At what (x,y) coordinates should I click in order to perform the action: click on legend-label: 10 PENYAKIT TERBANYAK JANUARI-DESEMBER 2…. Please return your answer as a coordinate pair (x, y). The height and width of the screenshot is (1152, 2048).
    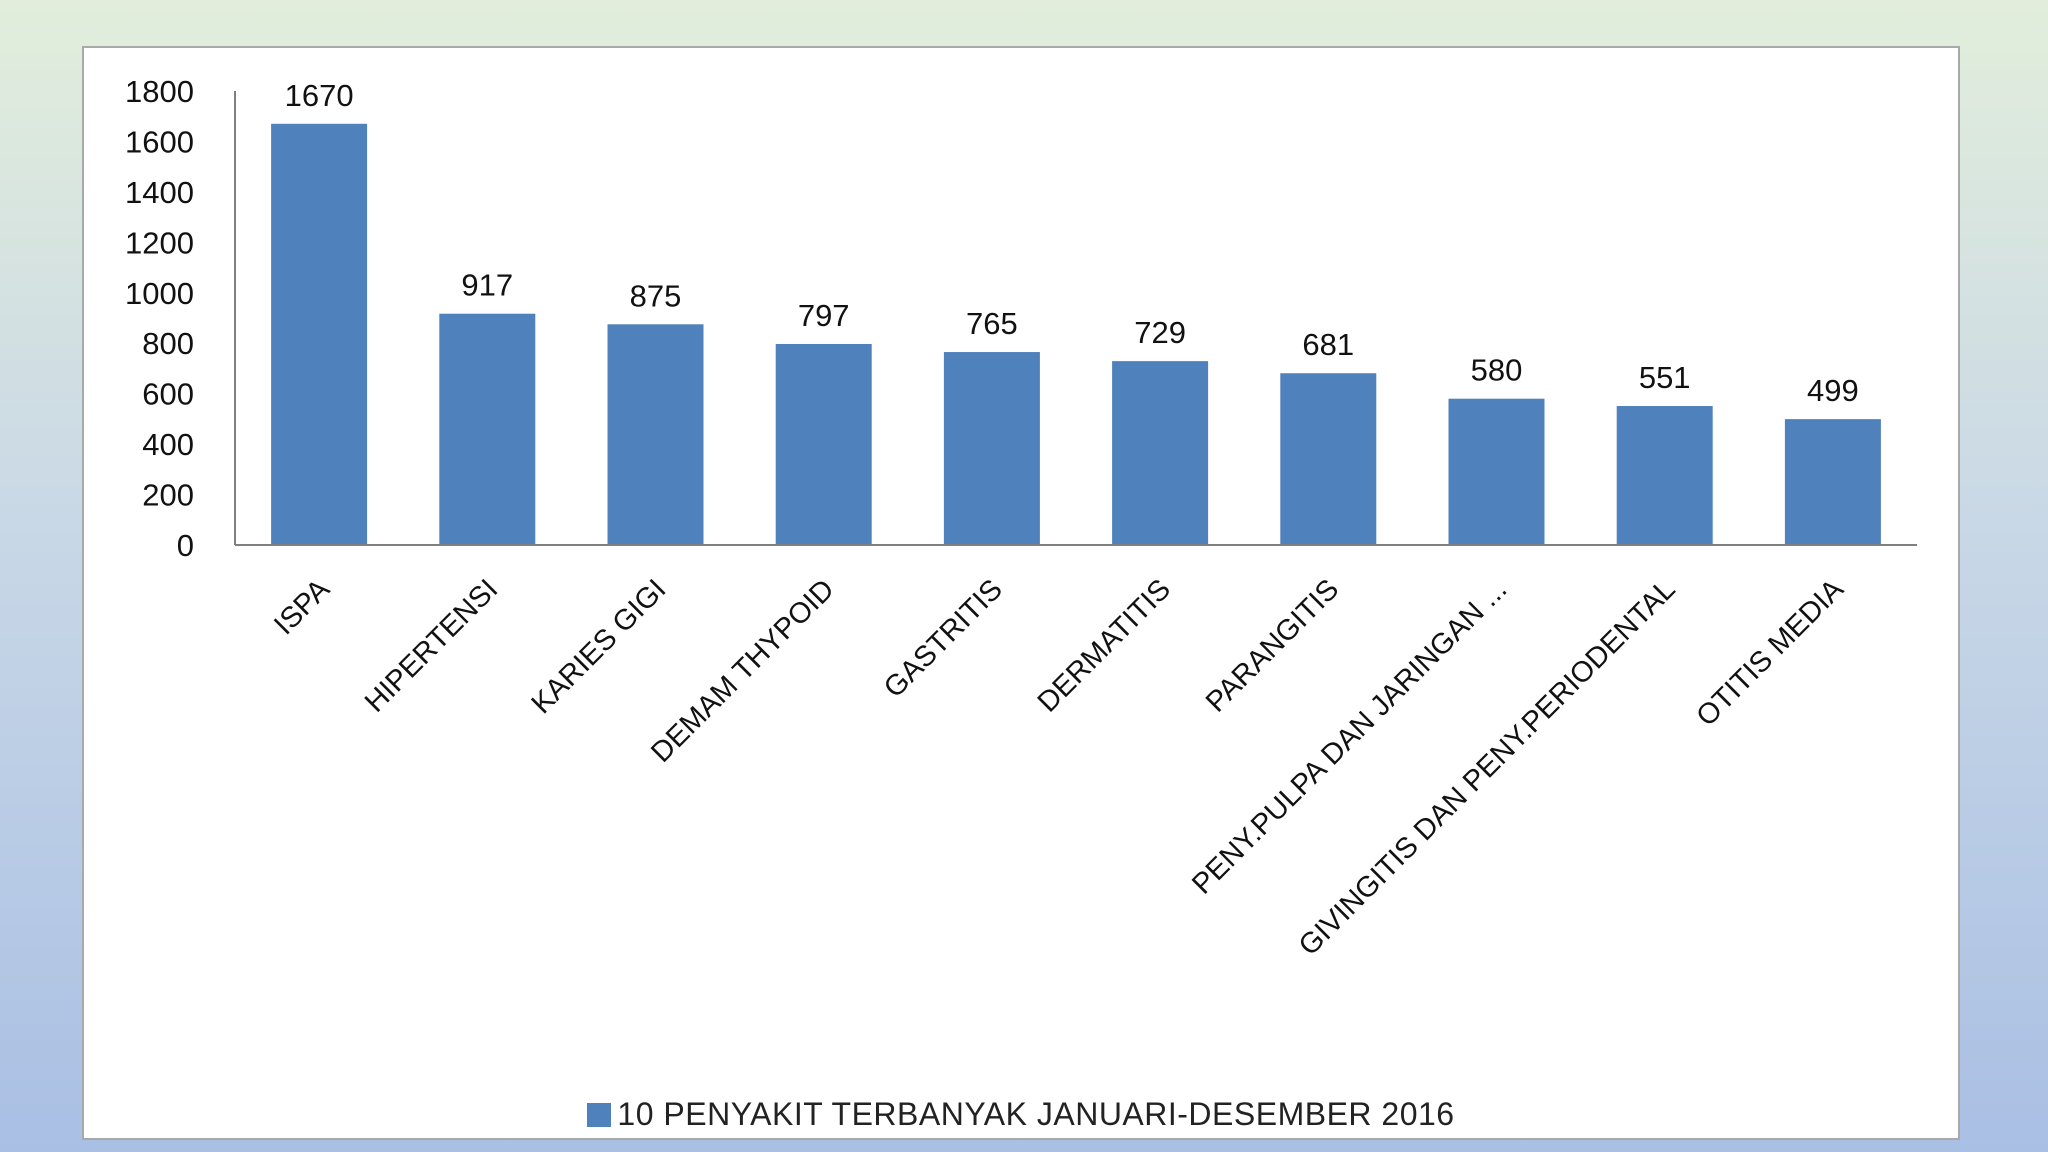
    Looking at the image, I should click on (1036, 1114).